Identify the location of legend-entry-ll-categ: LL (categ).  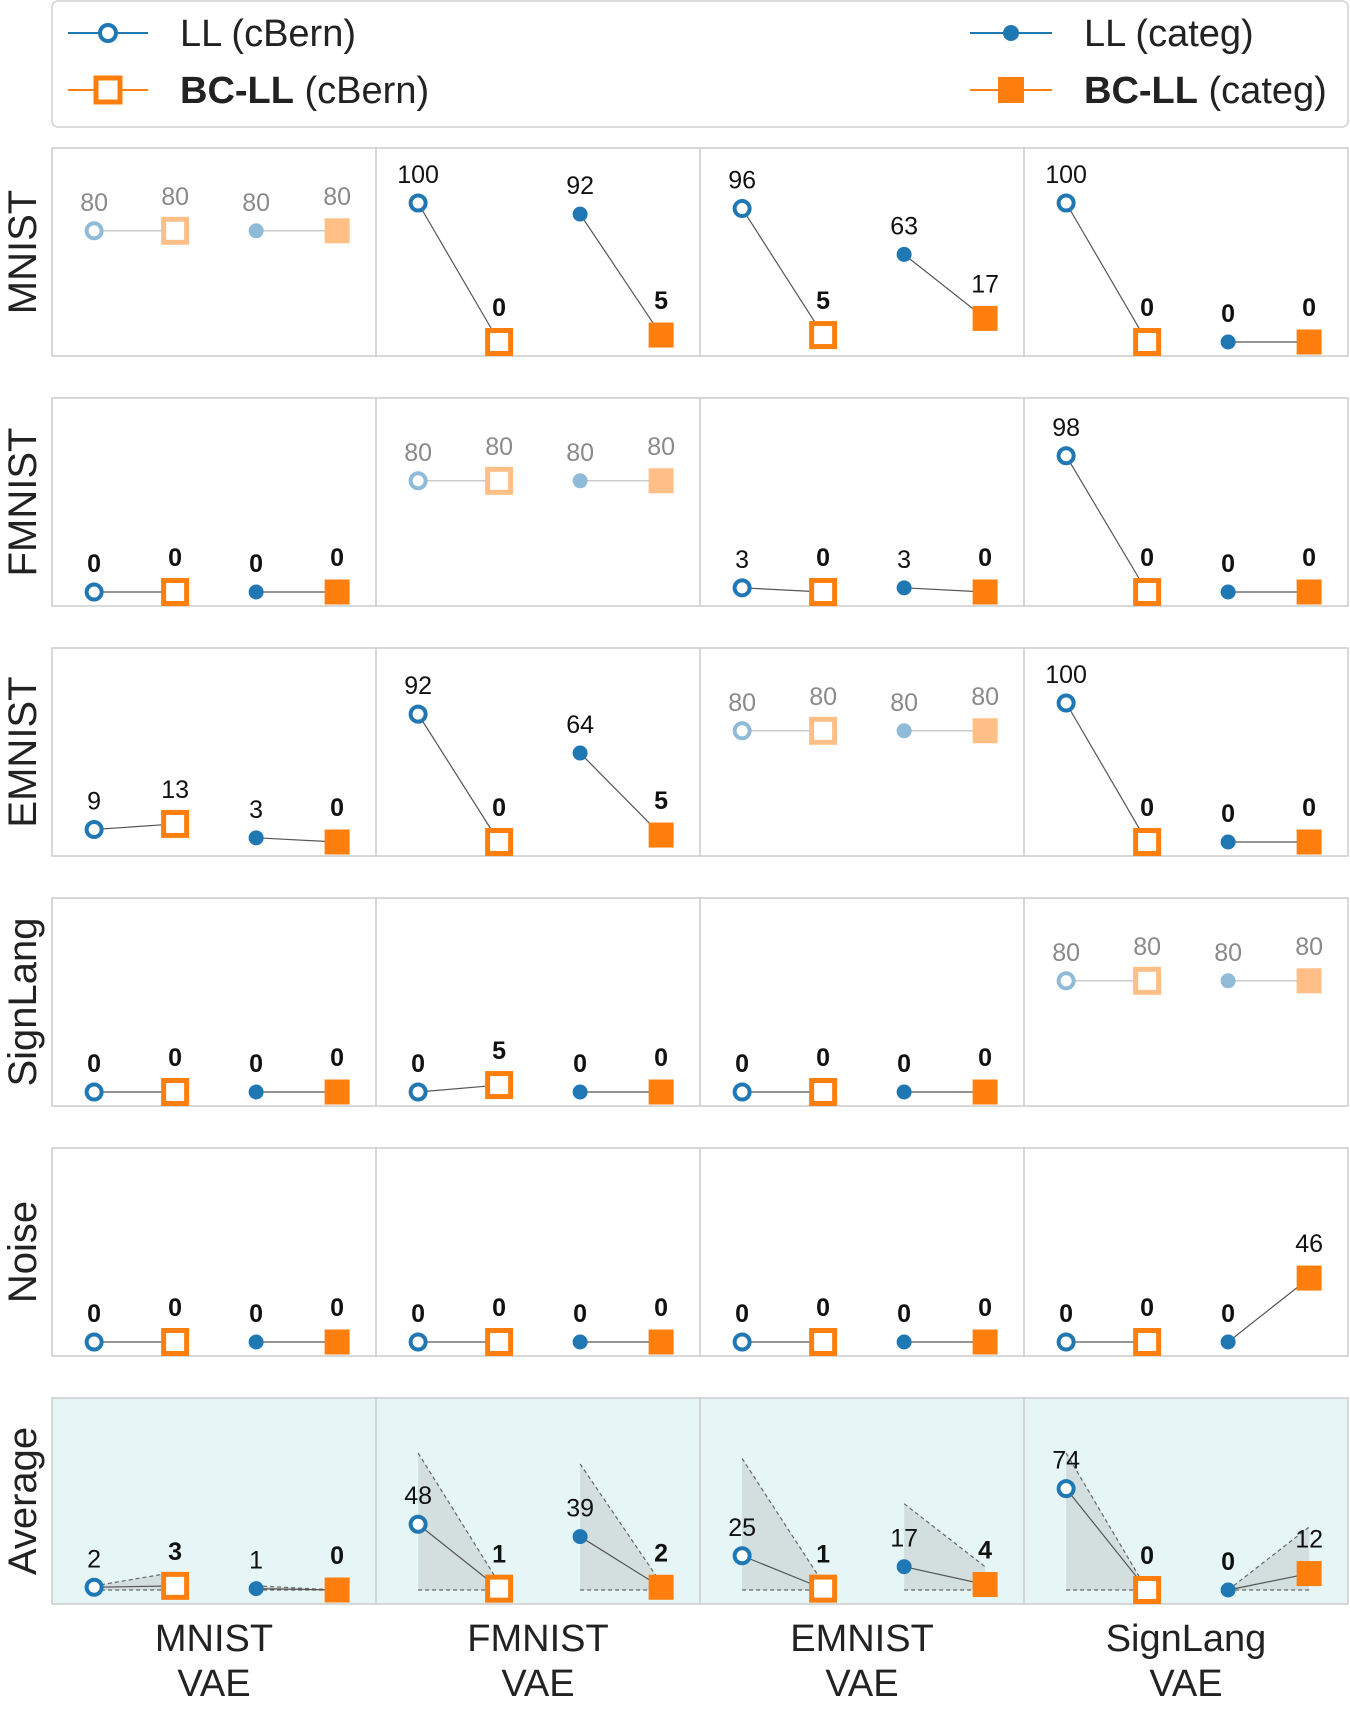
(1112, 34).